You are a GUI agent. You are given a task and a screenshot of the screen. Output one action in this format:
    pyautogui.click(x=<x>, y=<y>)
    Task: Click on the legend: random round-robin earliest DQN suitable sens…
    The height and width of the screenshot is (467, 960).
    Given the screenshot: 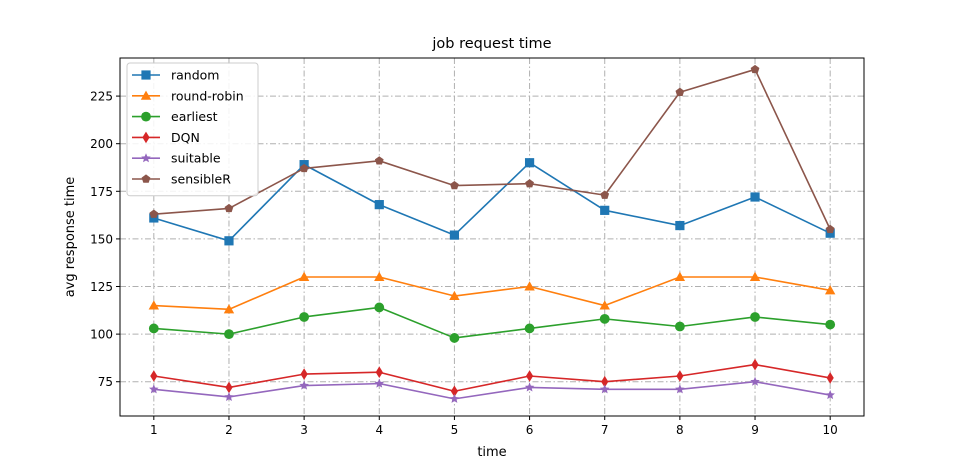 What is the action you would take?
    pyautogui.click(x=192, y=129)
    